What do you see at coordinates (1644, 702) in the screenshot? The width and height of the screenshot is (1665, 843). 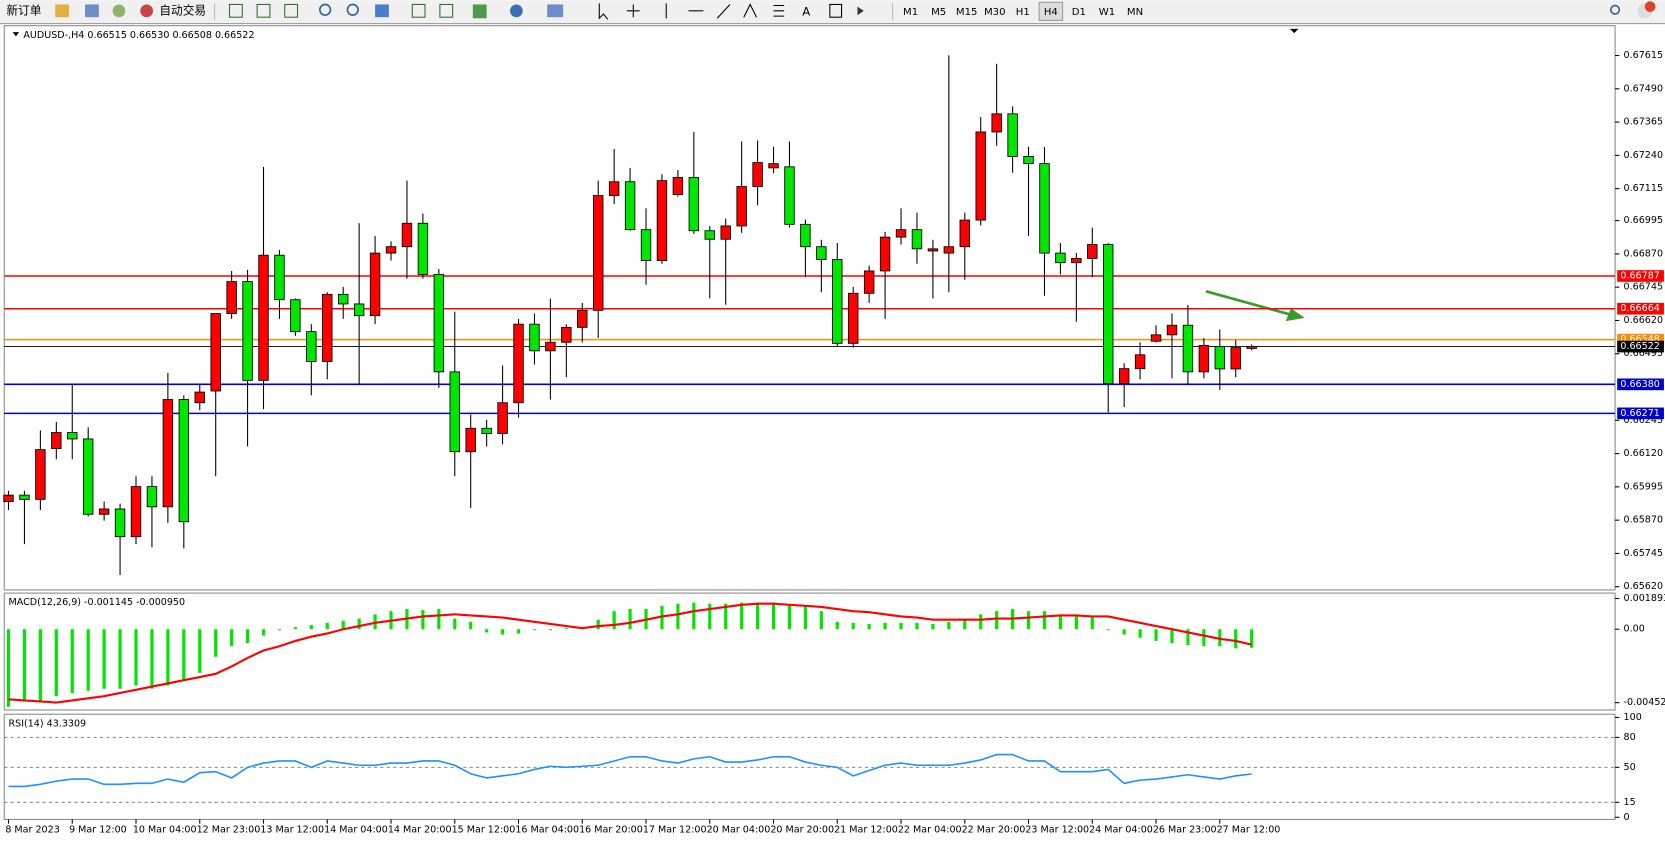 I see `y-tick-label: -0.004527` at bounding box center [1644, 702].